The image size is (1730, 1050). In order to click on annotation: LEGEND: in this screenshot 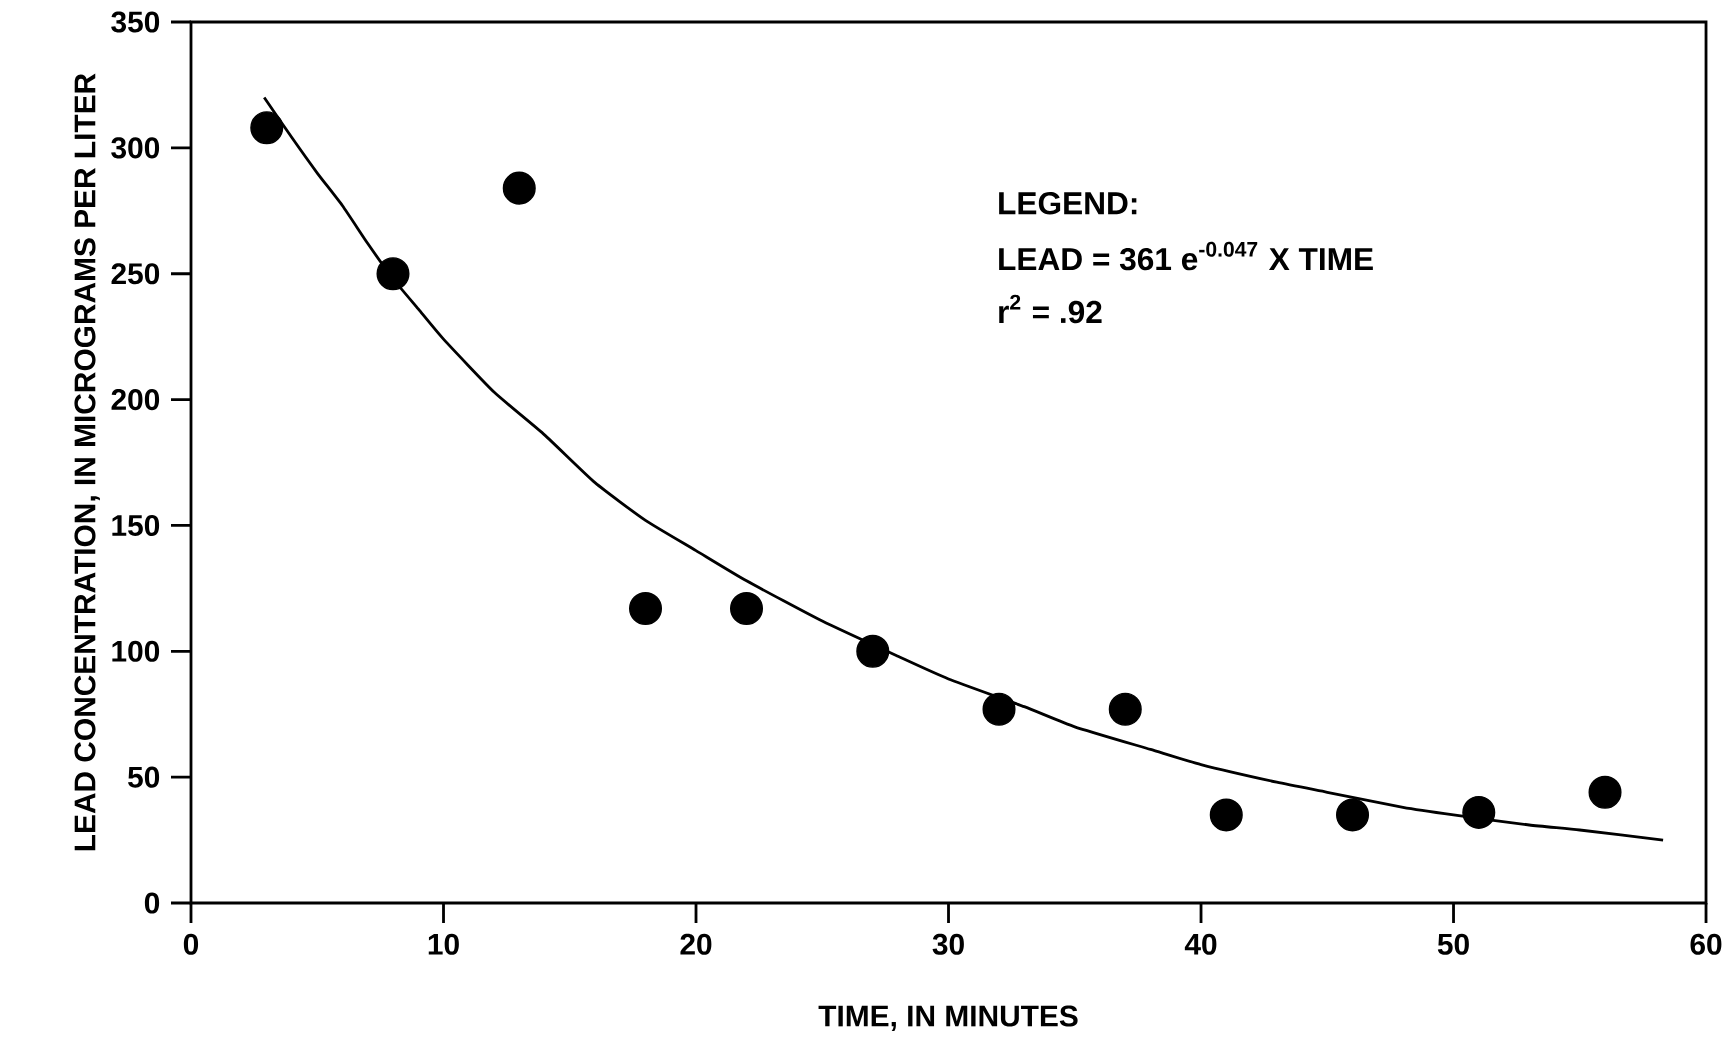, I will do `click(1068, 203)`.